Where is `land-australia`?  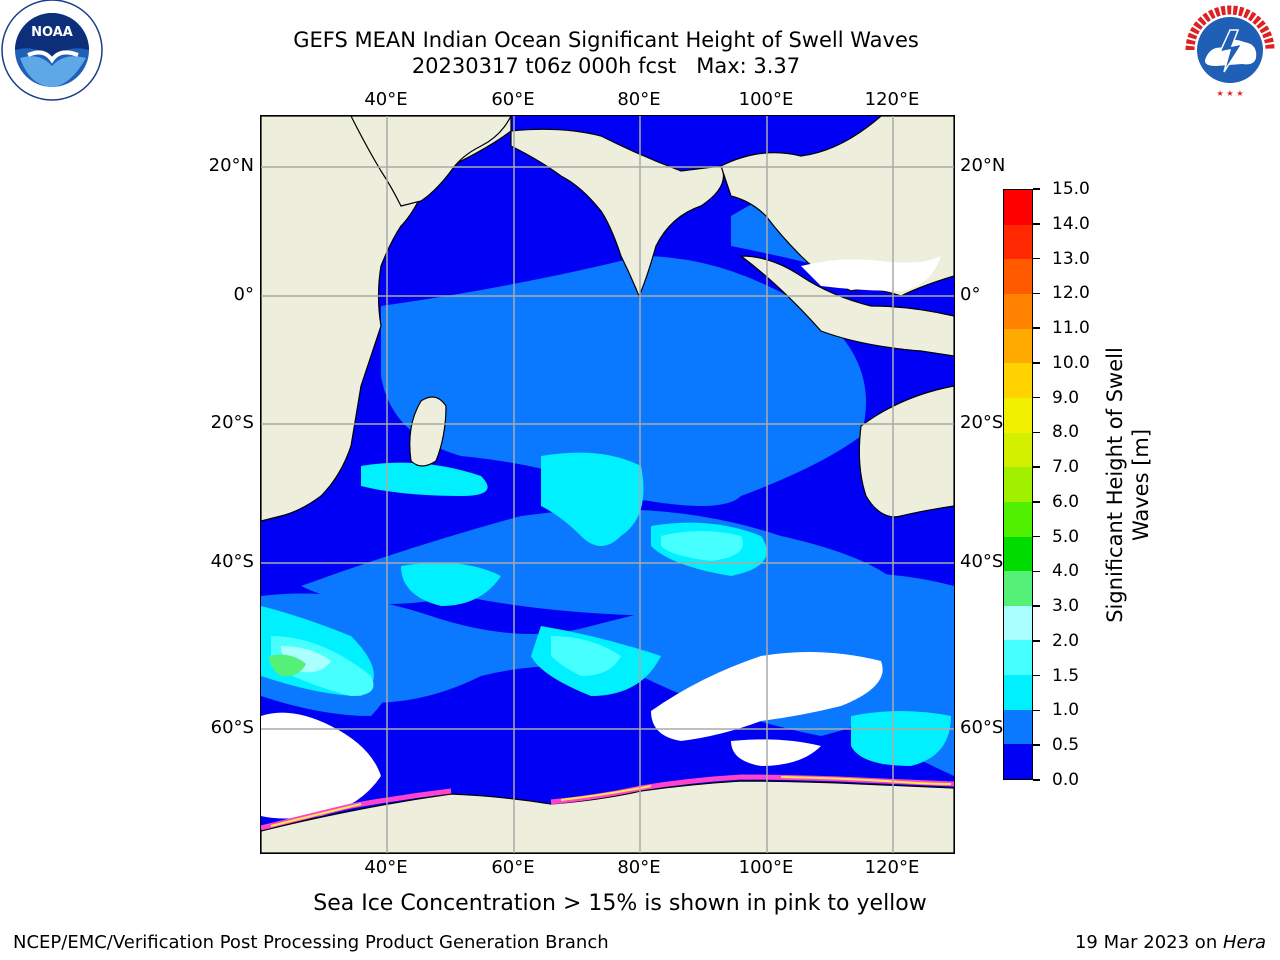 land-australia is located at coordinates (906, 451).